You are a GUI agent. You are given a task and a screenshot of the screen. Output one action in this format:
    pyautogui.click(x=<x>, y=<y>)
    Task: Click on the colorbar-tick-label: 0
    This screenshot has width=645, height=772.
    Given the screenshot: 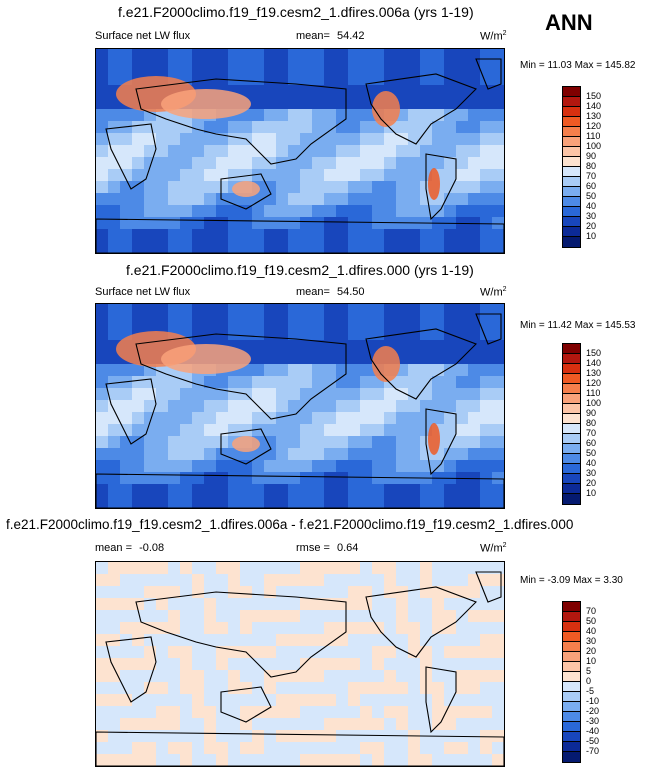 What is the action you would take?
    pyautogui.click(x=589, y=681)
    